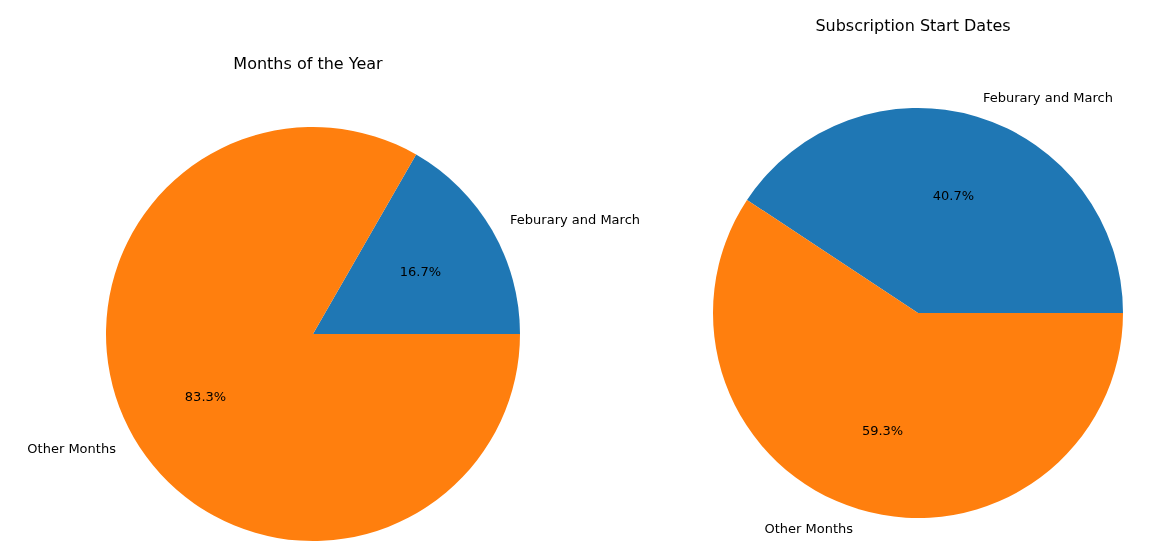  I want to click on data-label: 83.3%, so click(205, 396).